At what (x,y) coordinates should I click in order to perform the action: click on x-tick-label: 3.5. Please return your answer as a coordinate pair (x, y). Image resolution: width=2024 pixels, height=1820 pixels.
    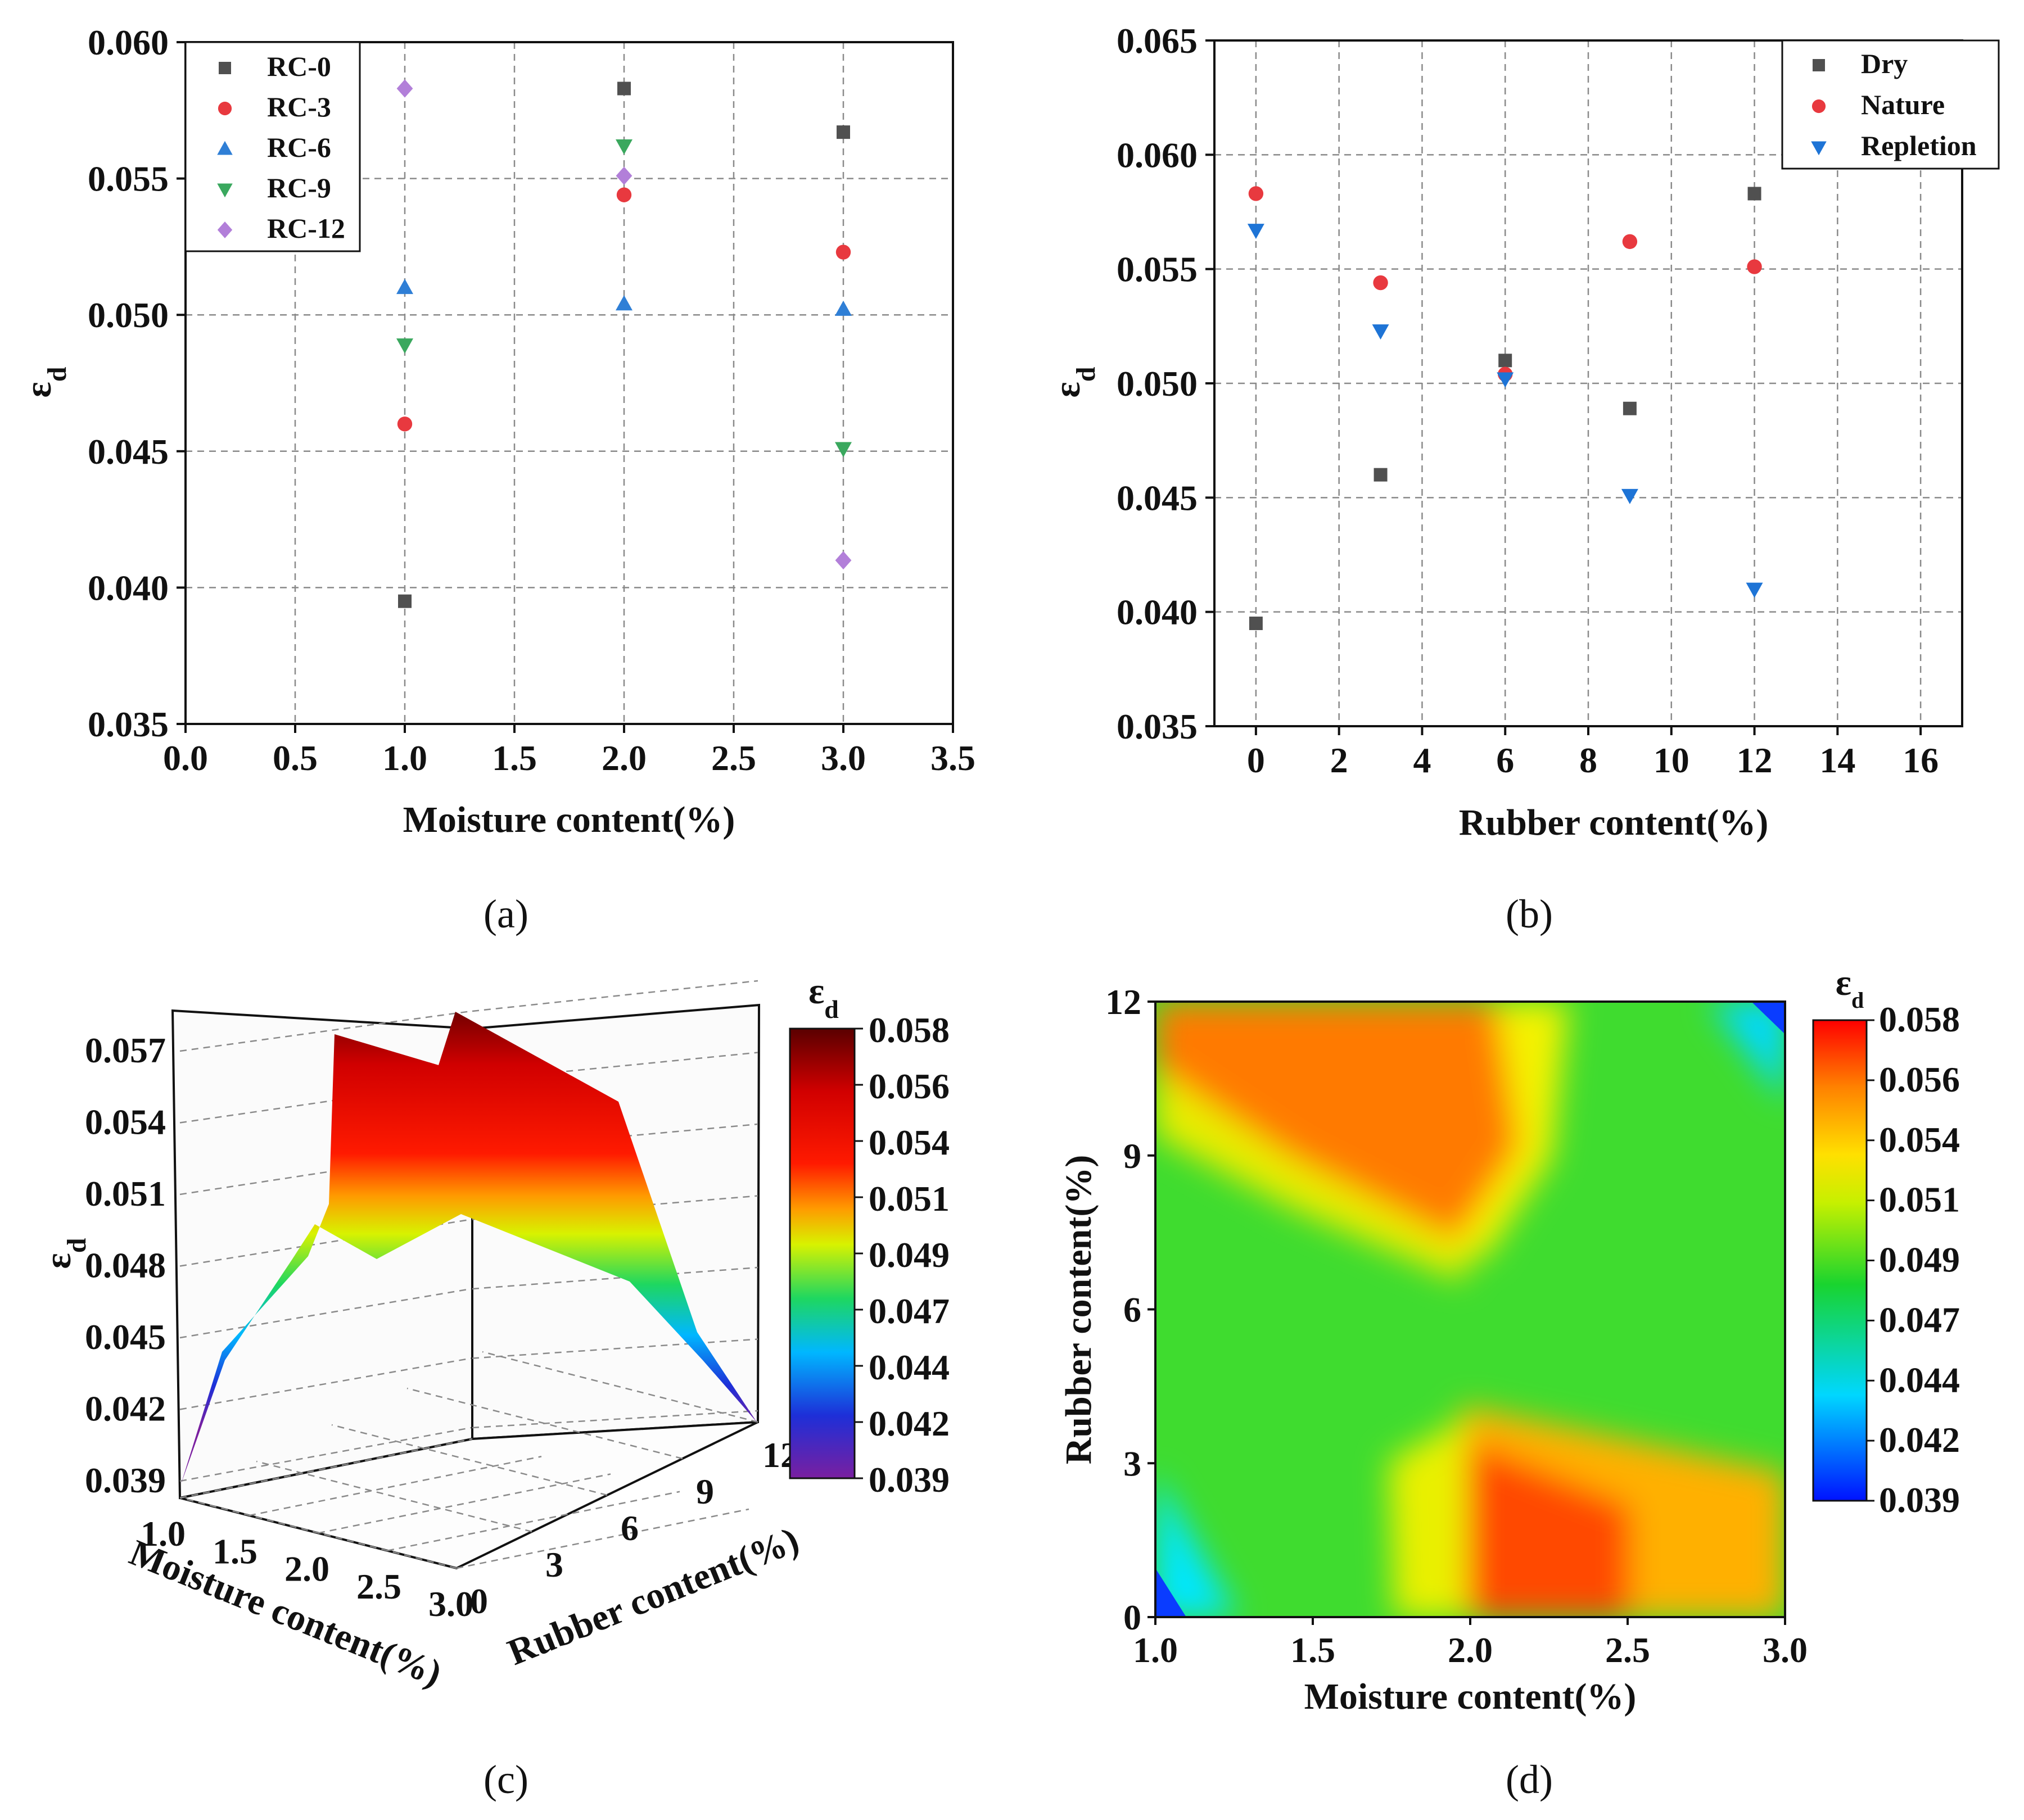
    Looking at the image, I should click on (952, 758).